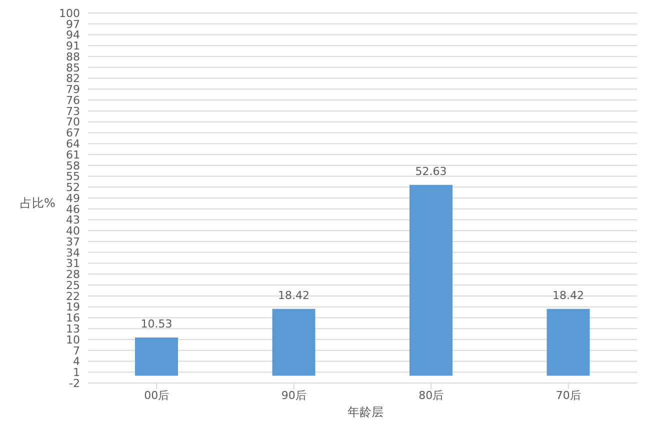 This screenshot has height=441, width=651. What do you see at coordinates (156, 324) in the screenshot?
I see `data-label: 10.53` at bounding box center [156, 324].